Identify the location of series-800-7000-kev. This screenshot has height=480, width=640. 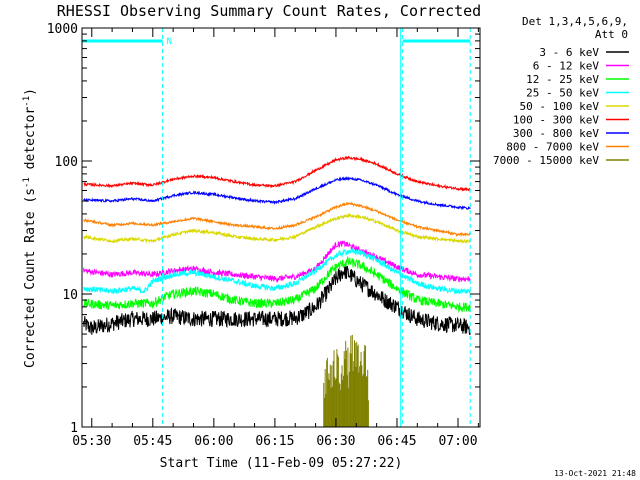
(277, 219).